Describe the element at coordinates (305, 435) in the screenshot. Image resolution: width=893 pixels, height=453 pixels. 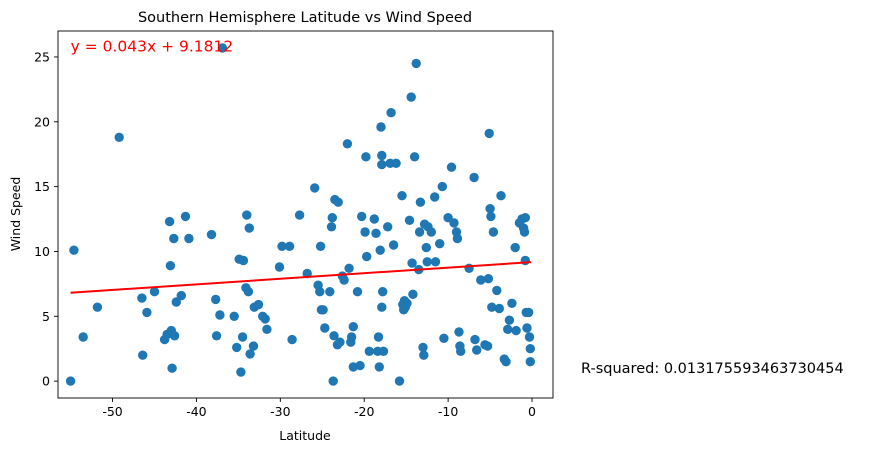
I see `x-axis-label: Latitude` at that location.